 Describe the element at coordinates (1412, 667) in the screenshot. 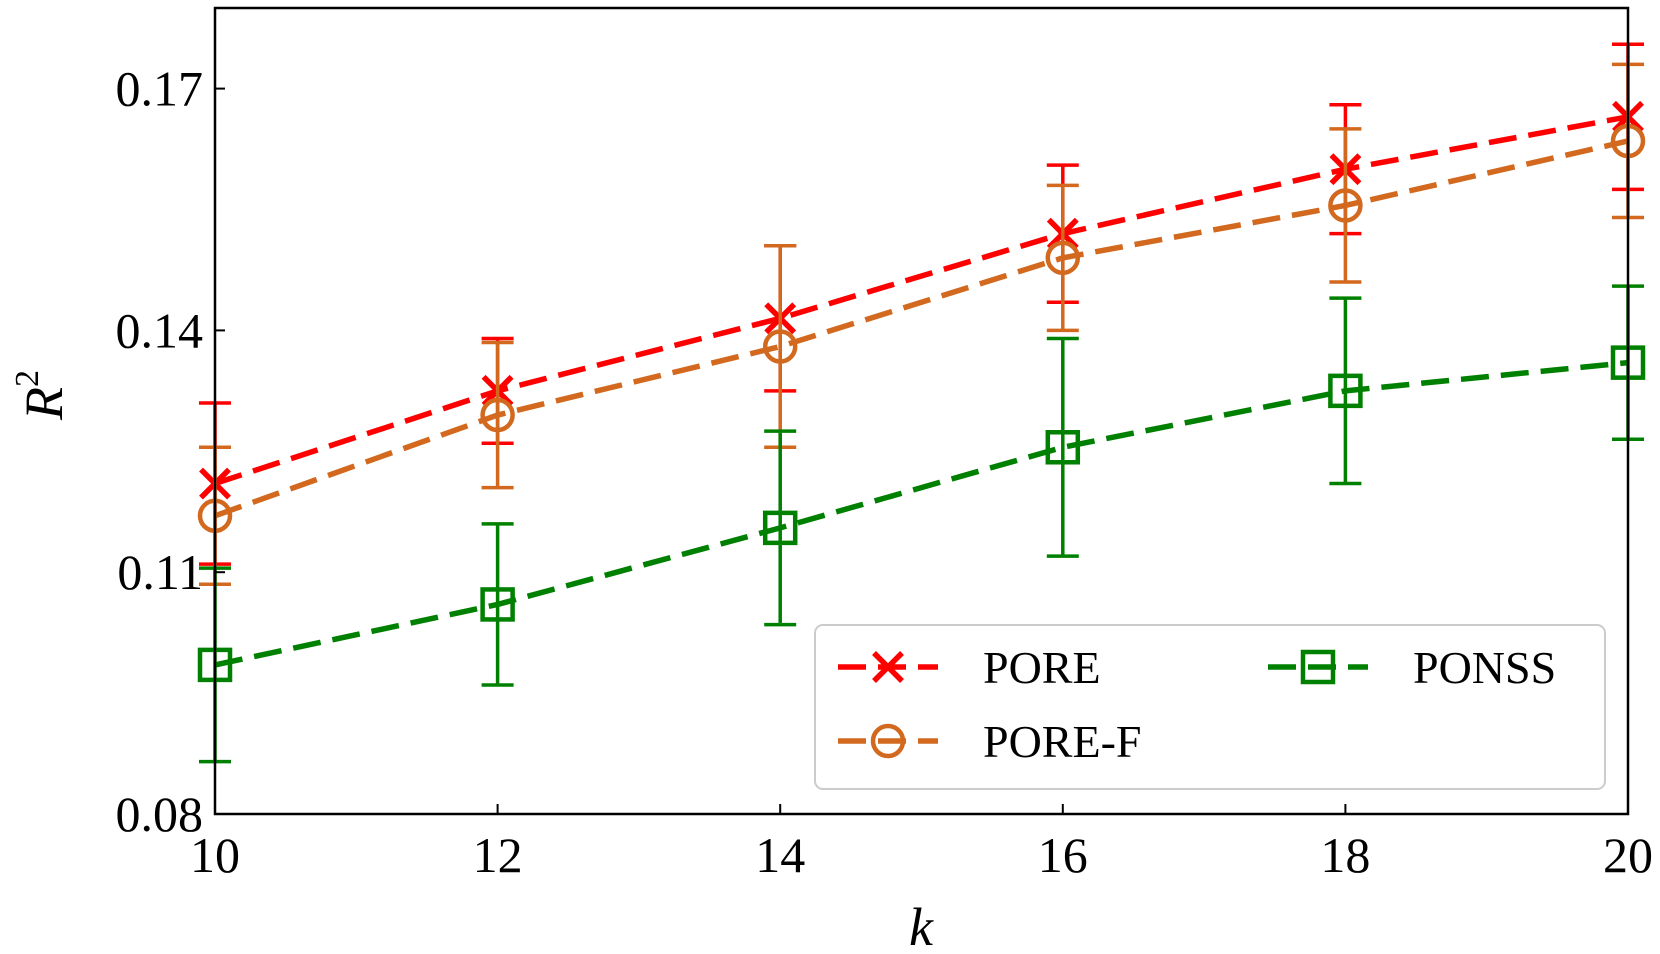

I see `legend-entry-ponss: PONSS` at that location.